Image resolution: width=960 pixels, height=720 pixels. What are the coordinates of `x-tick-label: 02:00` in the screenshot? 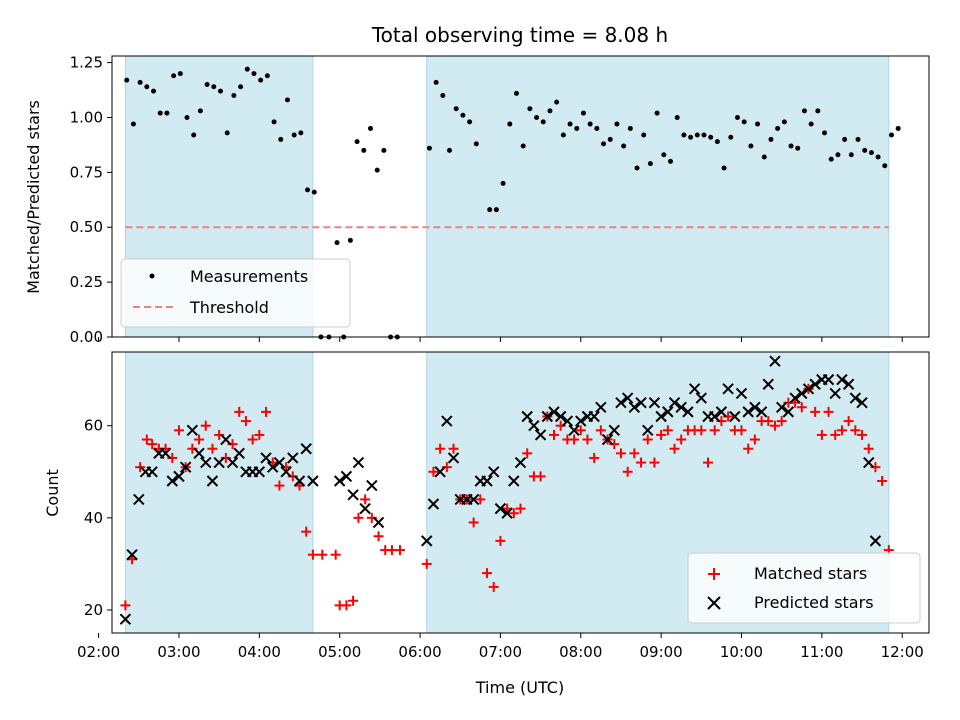 It's located at (98, 652).